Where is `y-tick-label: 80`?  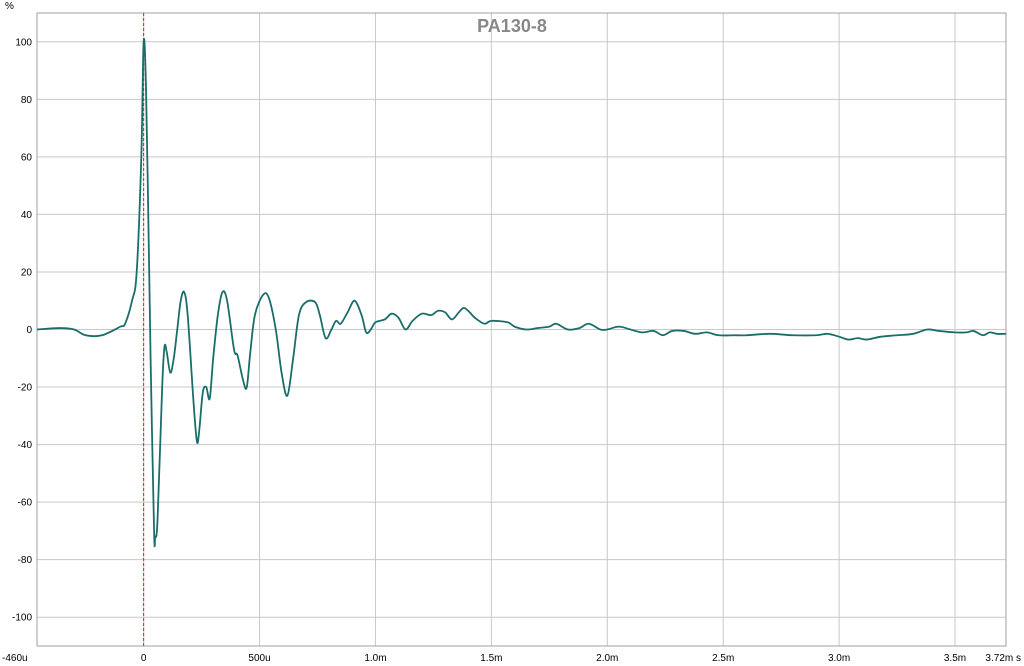 y-tick-label: 80 is located at coordinates (27, 100).